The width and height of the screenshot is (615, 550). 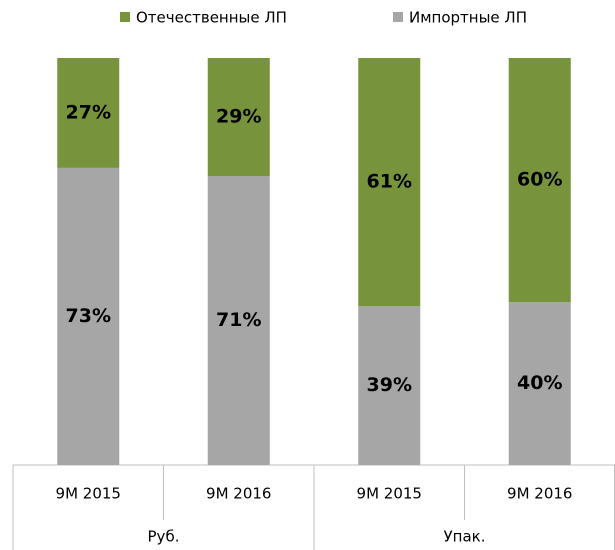 I want to click on value-label: 60%, so click(x=539, y=180).